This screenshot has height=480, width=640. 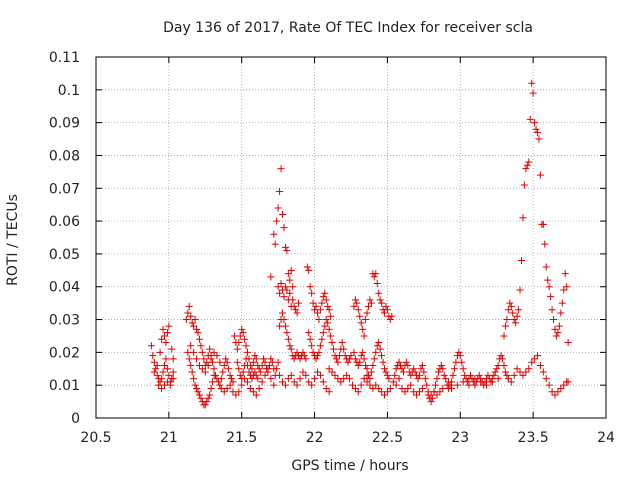 What do you see at coordinates (64, 386) in the screenshot?
I see `y-tick-label: 0.01` at bounding box center [64, 386].